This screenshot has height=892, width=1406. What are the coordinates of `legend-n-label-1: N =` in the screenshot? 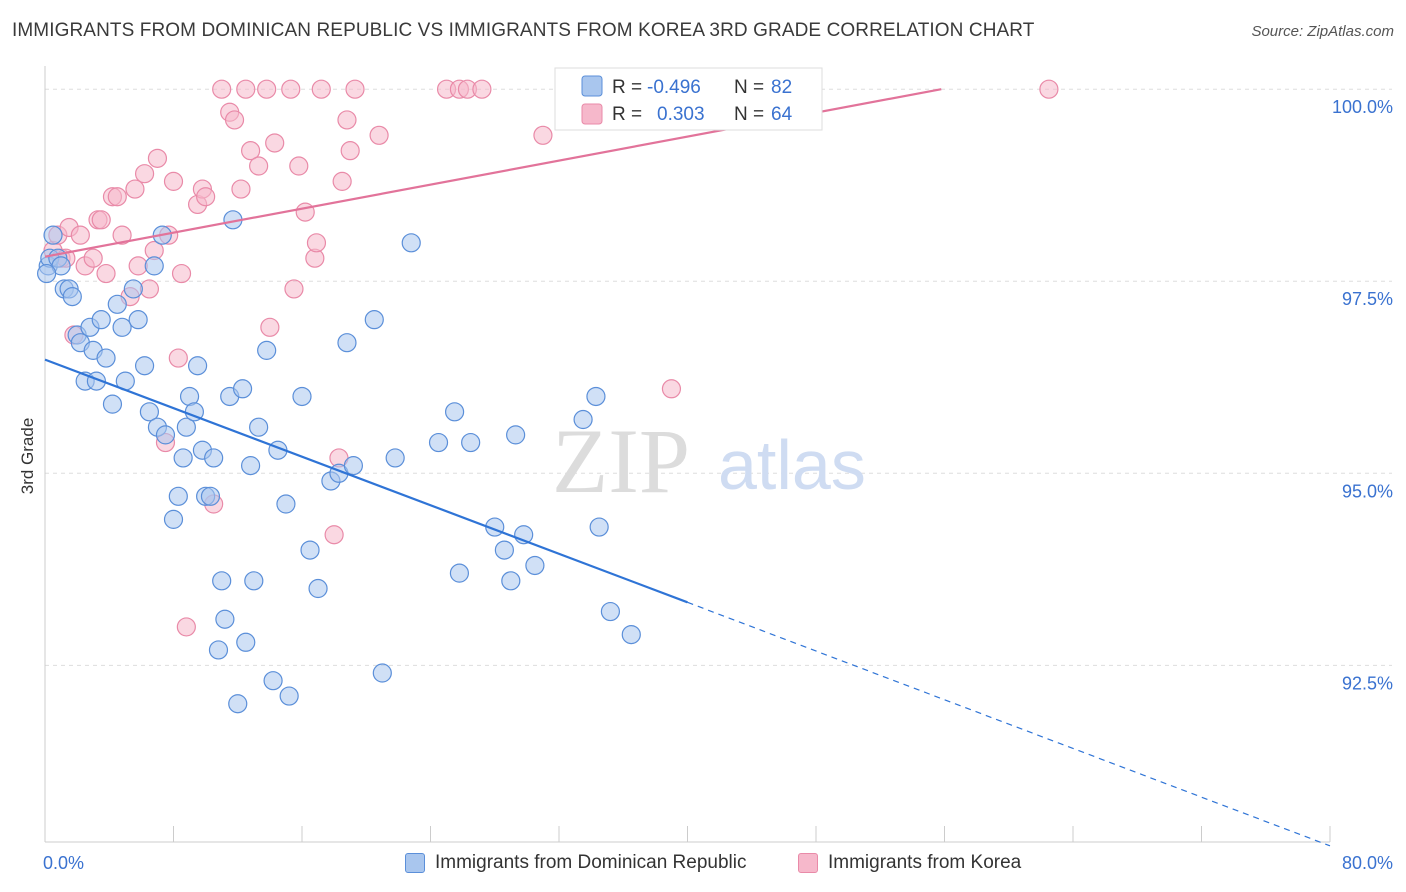 It's located at (749, 87).